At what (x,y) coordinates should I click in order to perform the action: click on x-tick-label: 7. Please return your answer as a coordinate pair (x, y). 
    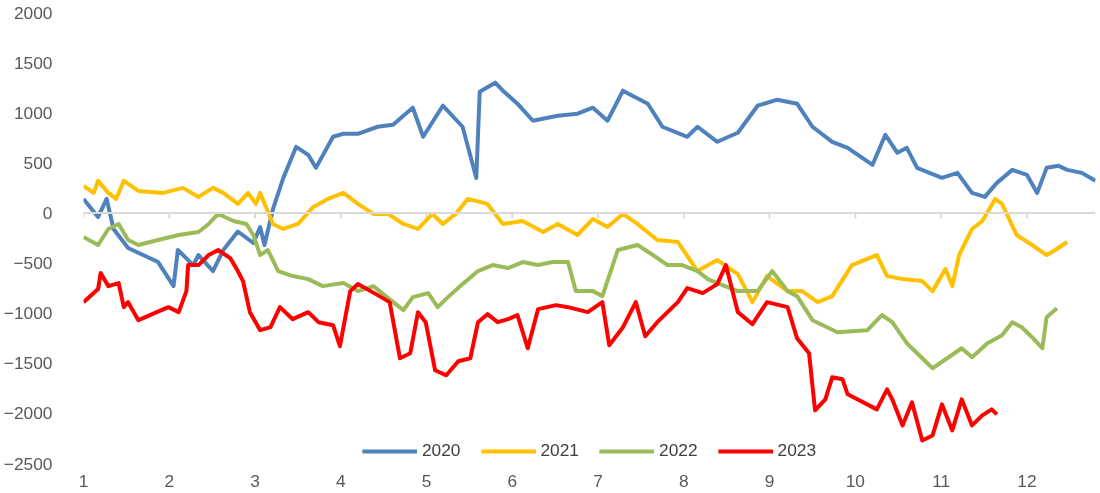
    Looking at the image, I should click on (598, 480).